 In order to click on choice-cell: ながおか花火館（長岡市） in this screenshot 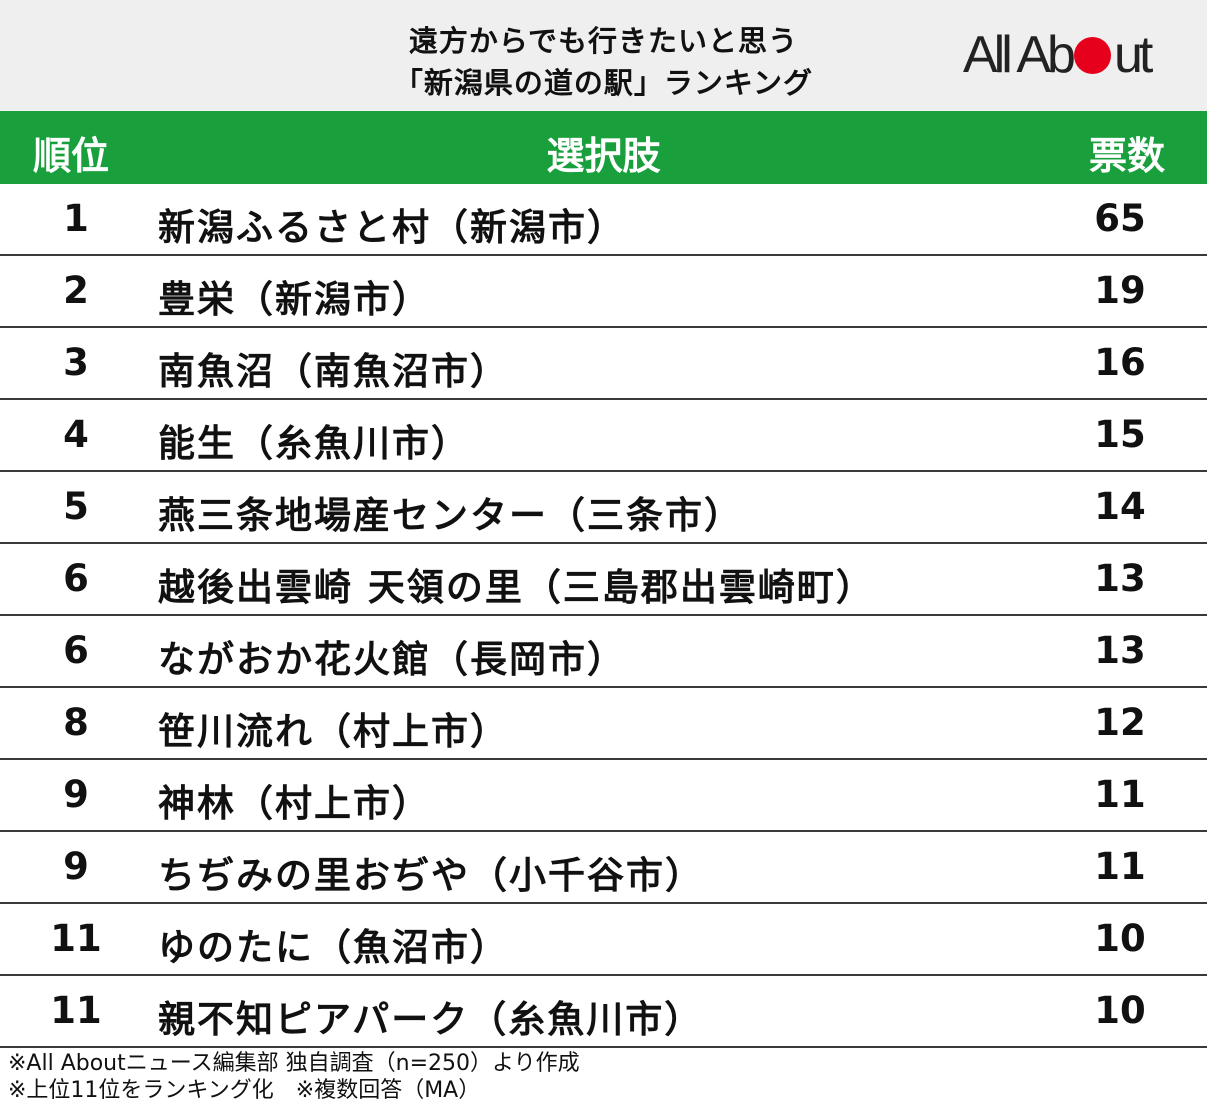, I will do `click(392, 659)`.